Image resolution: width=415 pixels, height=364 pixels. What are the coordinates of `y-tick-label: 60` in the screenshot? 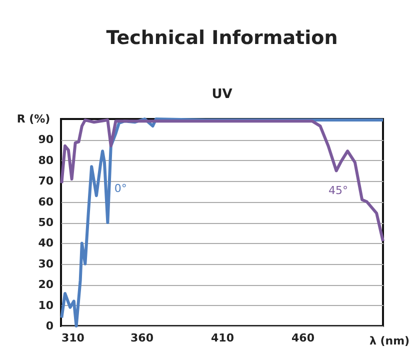 It's located at (46, 201).